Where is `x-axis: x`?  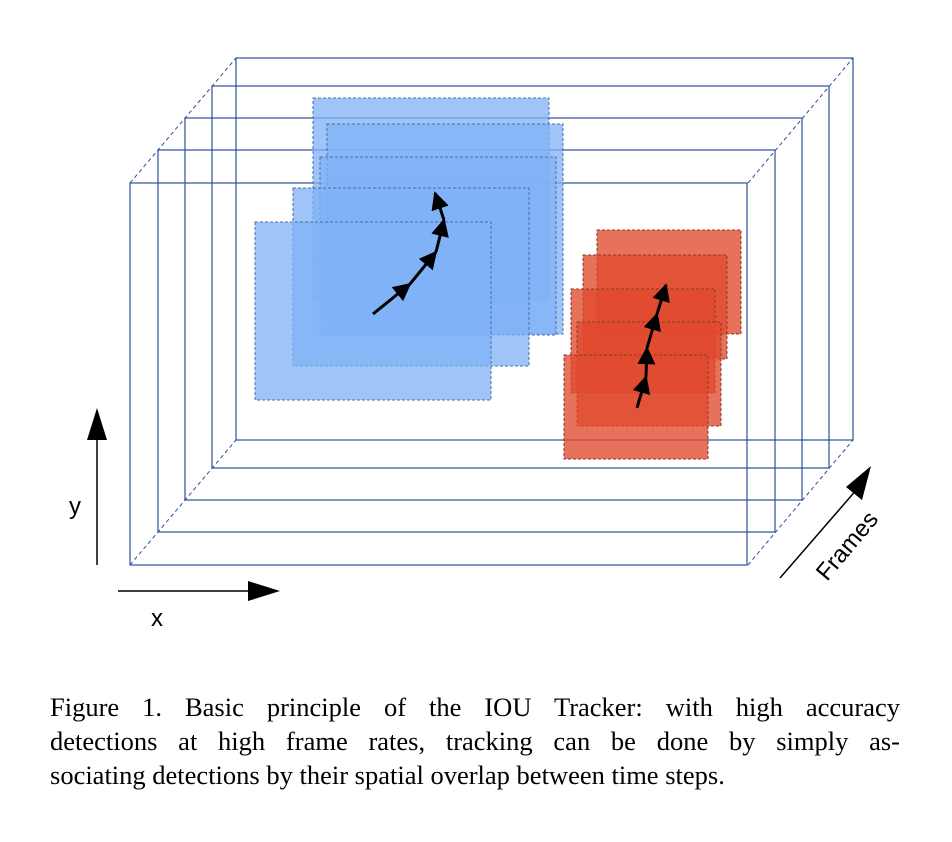
x-axis: x is located at coordinates (199, 606).